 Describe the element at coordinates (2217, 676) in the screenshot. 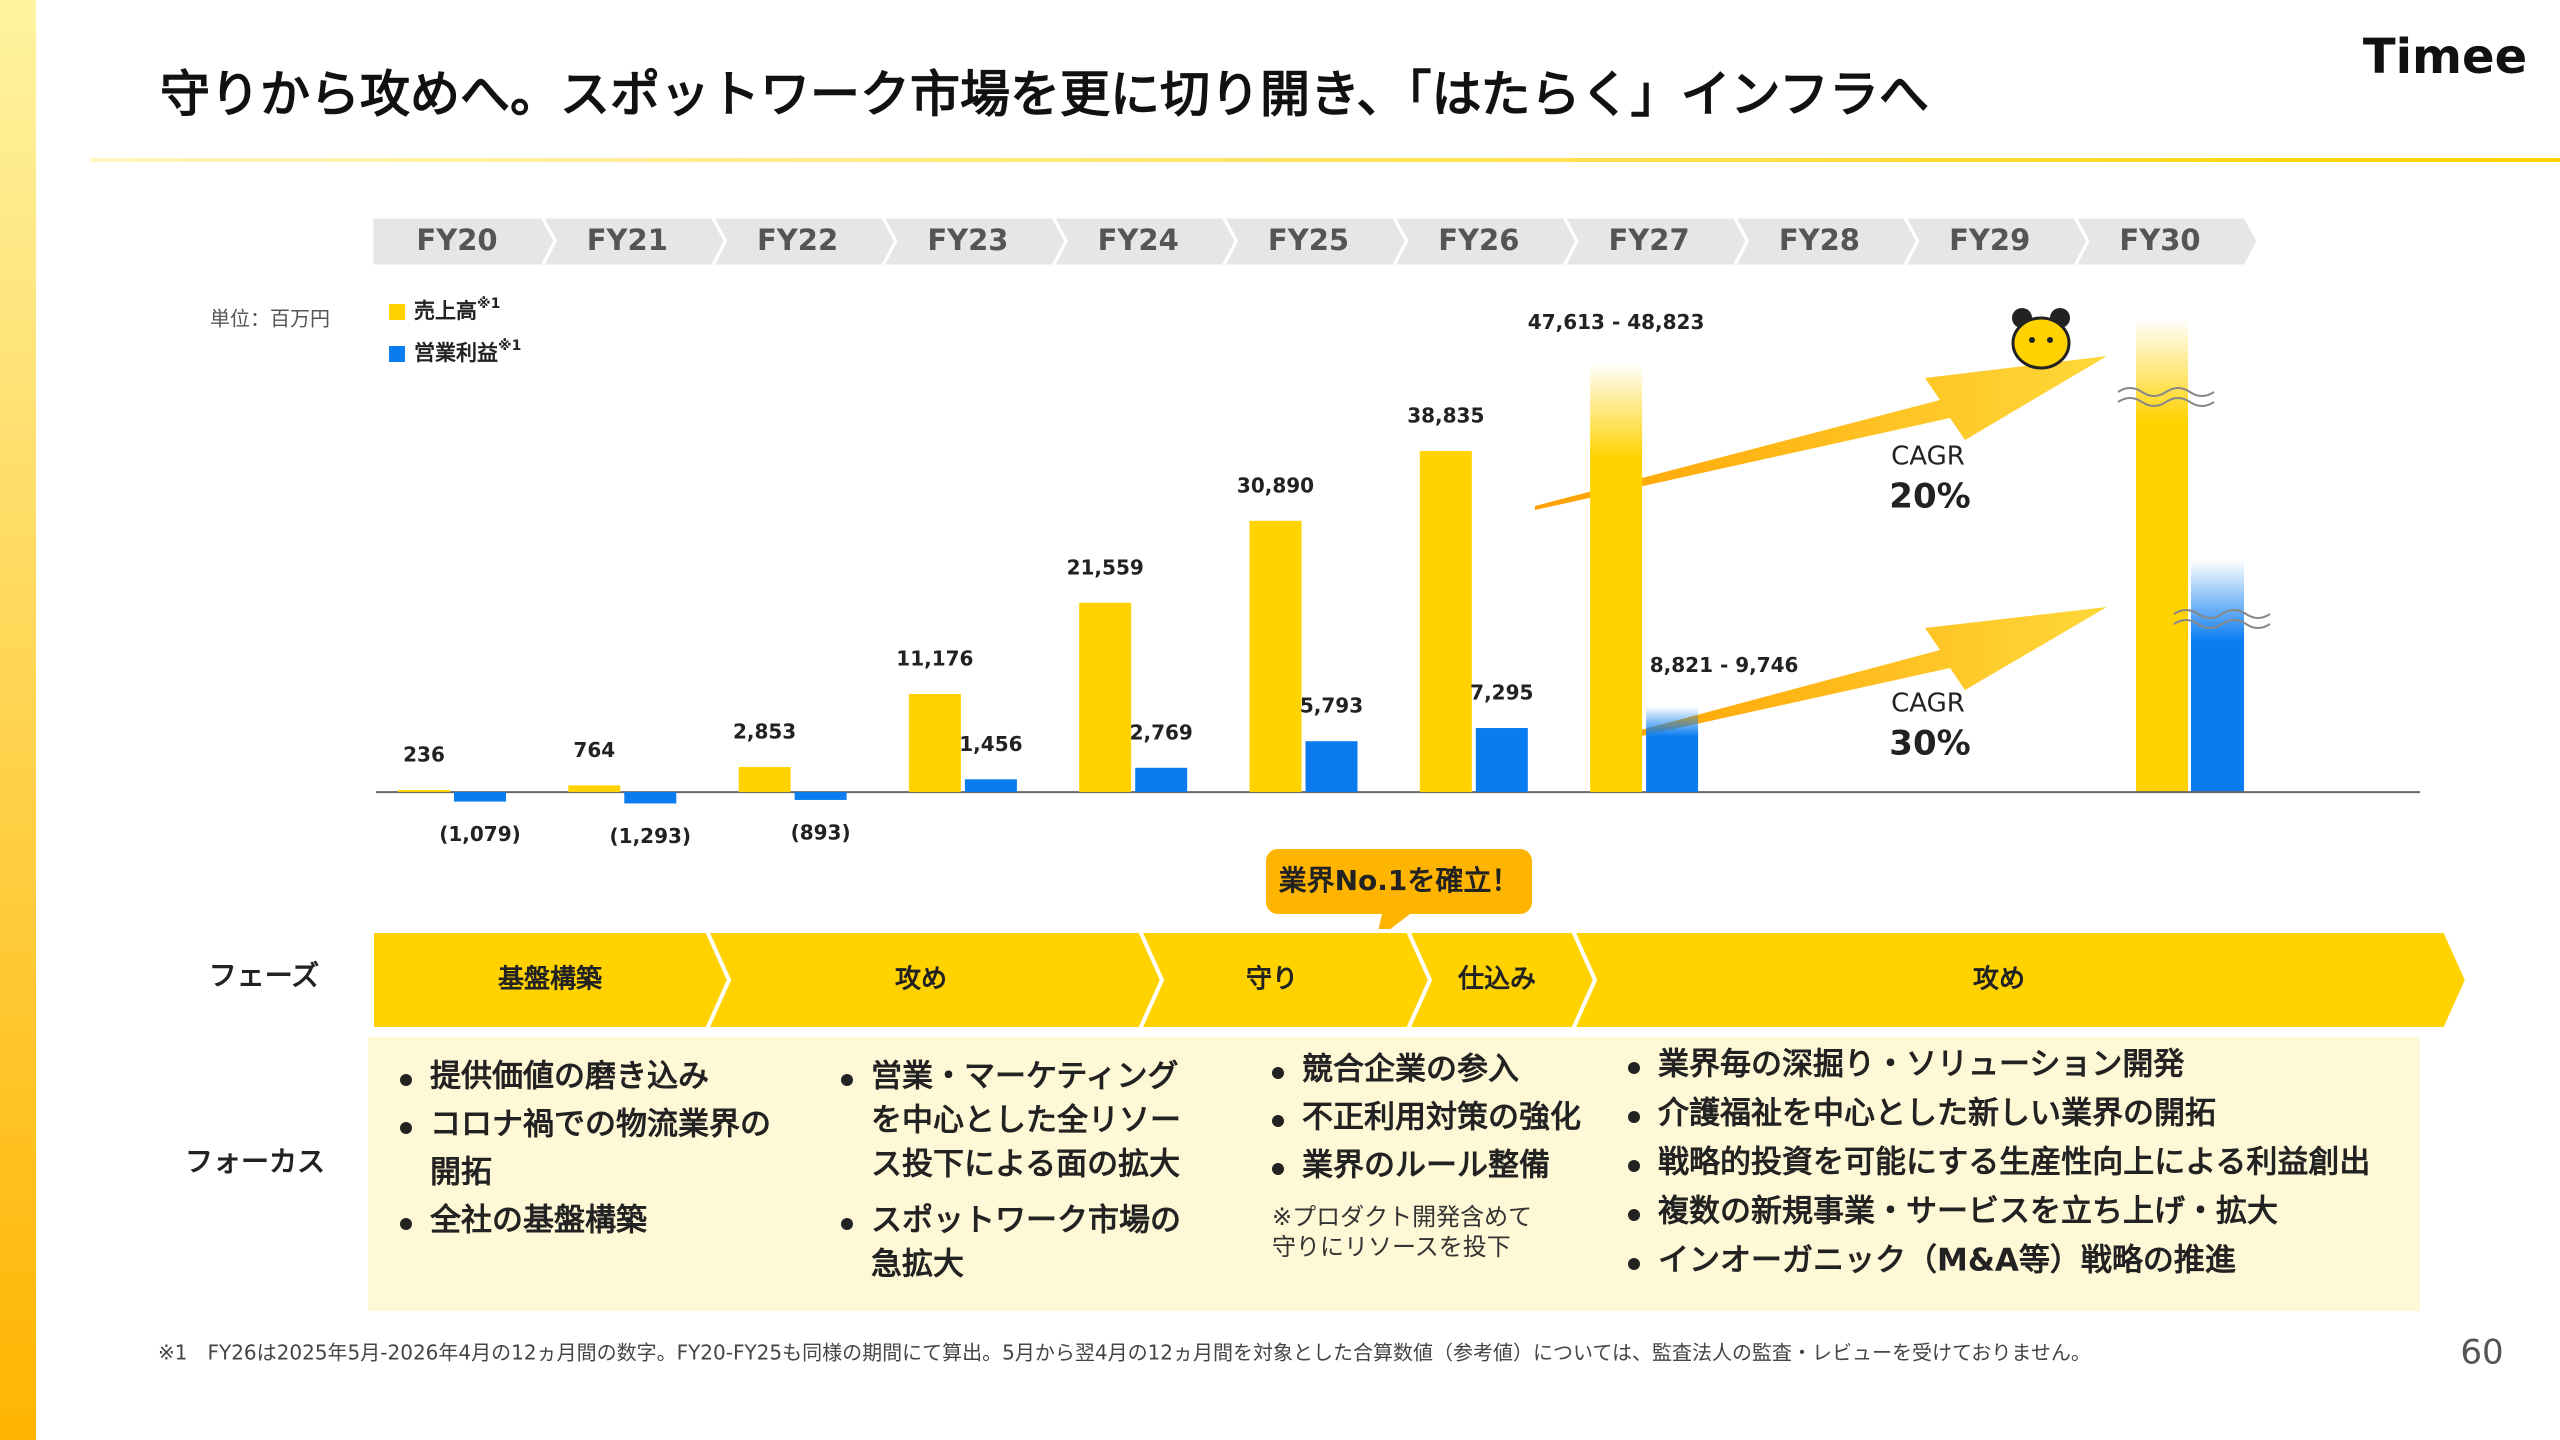

I see `fy30-profit-bar` at that location.